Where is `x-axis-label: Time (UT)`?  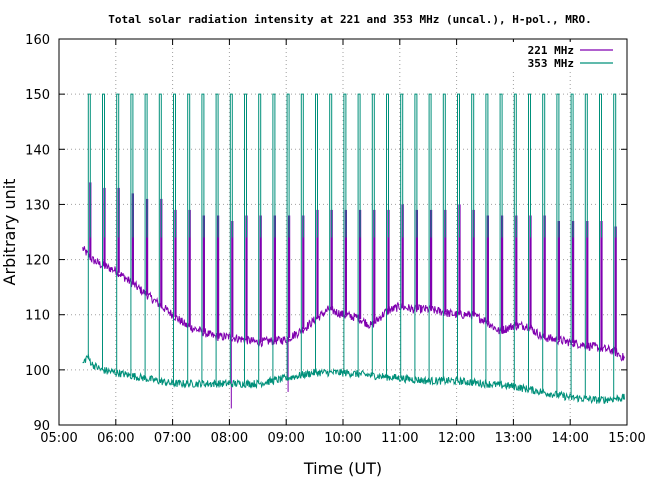 x-axis-label: Time (UT) is located at coordinates (342, 468).